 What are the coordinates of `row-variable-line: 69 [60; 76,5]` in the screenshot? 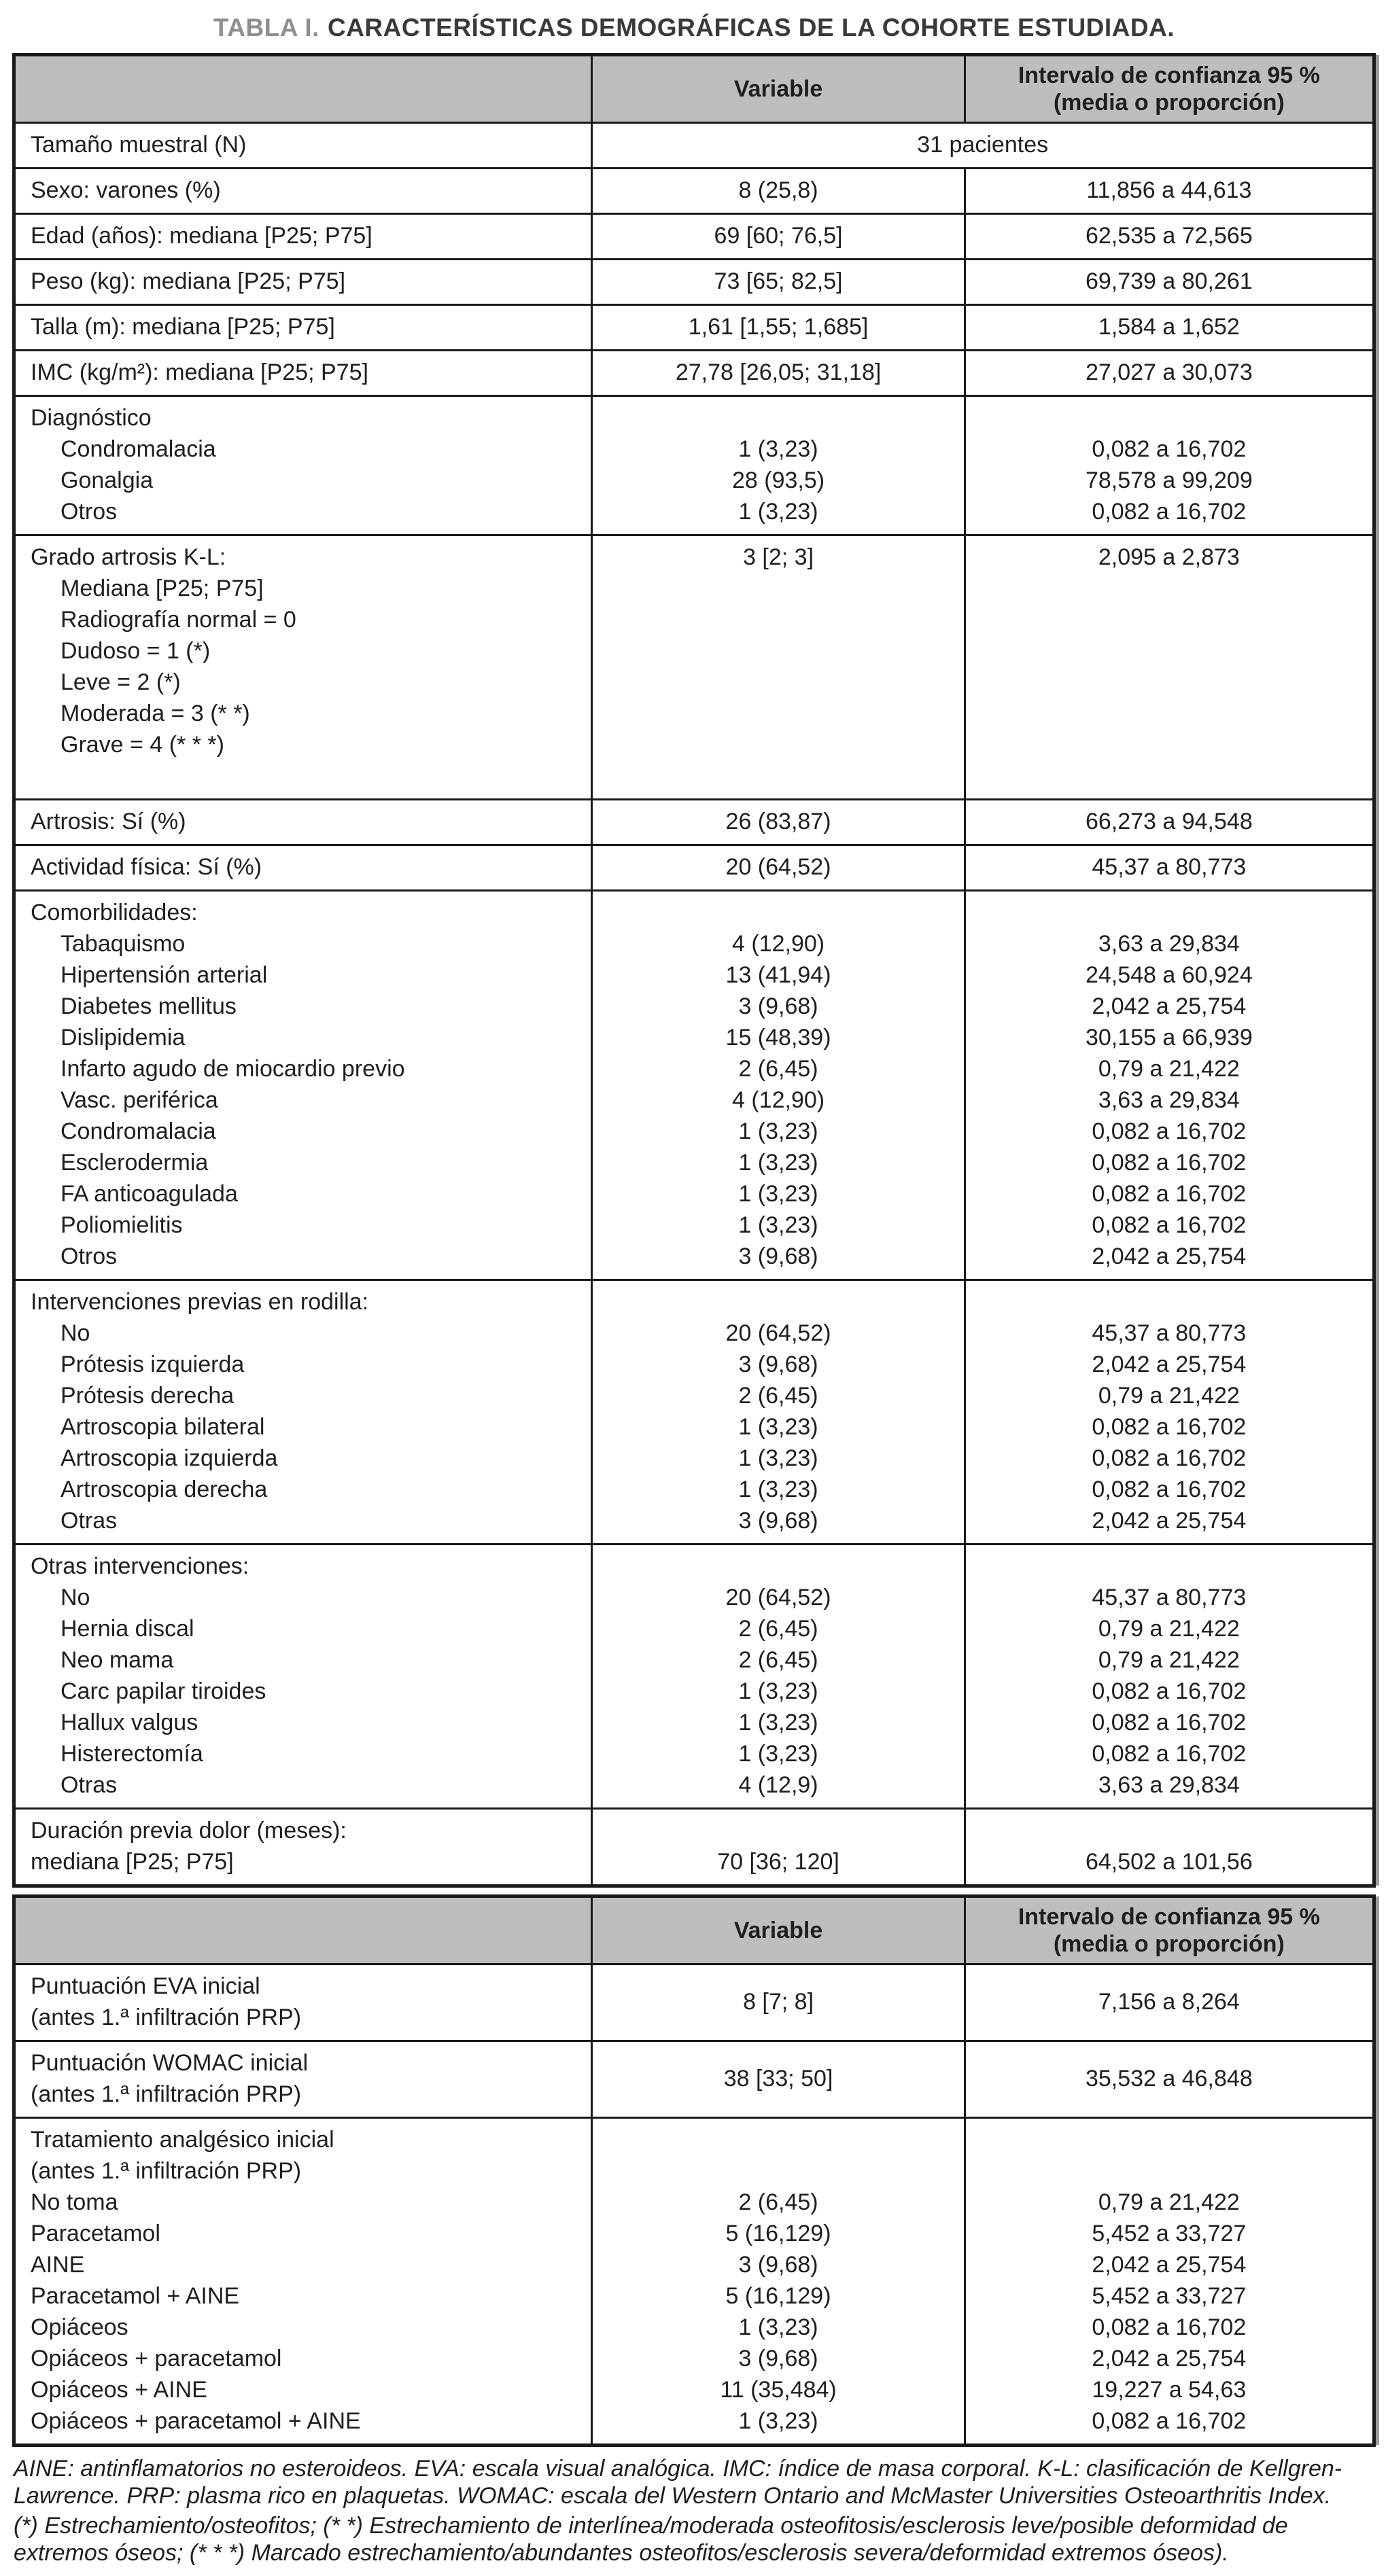 It's located at (778, 236).